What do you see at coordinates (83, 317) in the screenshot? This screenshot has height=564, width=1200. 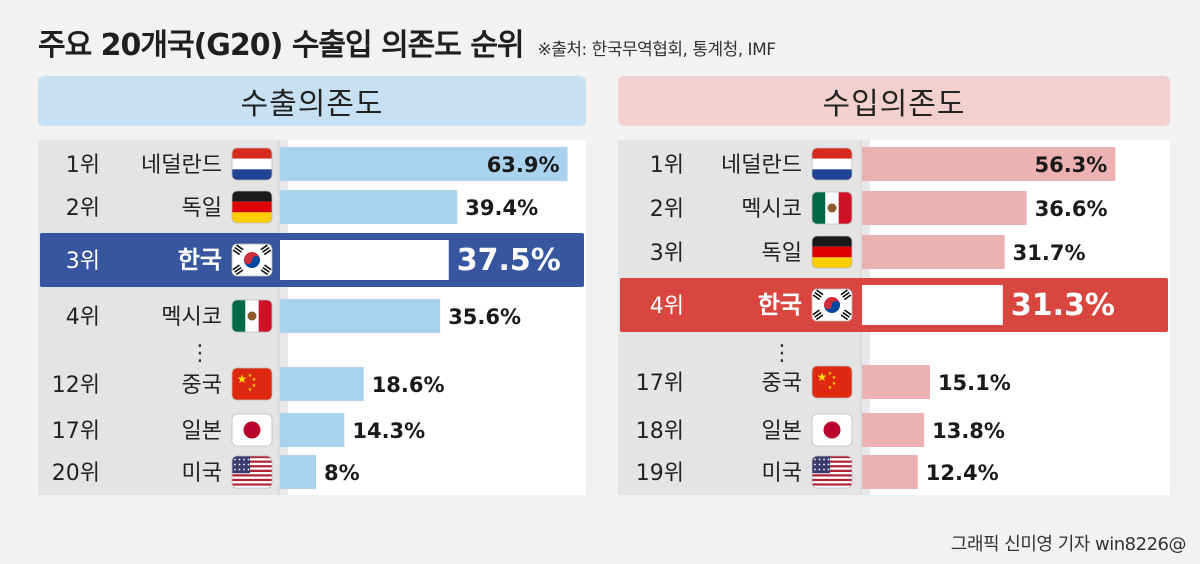 I see `export-rank-label: 4위` at bounding box center [83, 317].